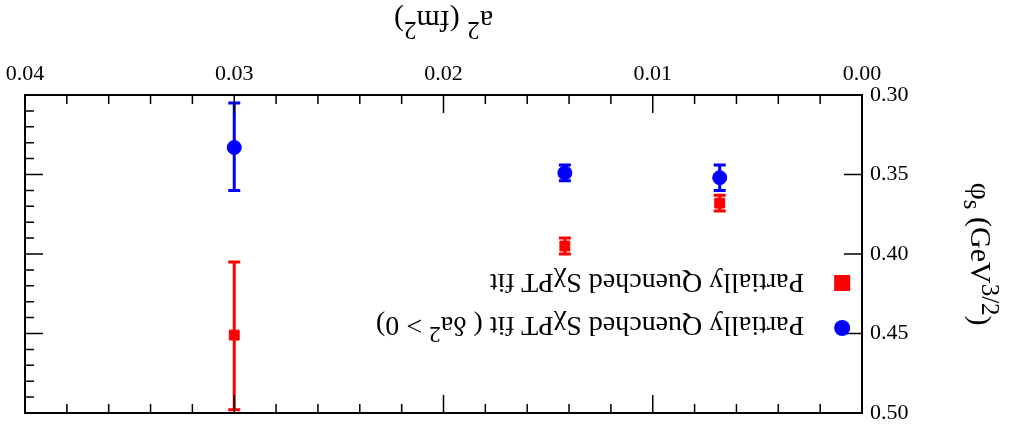 This screenshot has width=1011, height=436. I want to click on x-tick-label: 0.01, so click(652, 72).